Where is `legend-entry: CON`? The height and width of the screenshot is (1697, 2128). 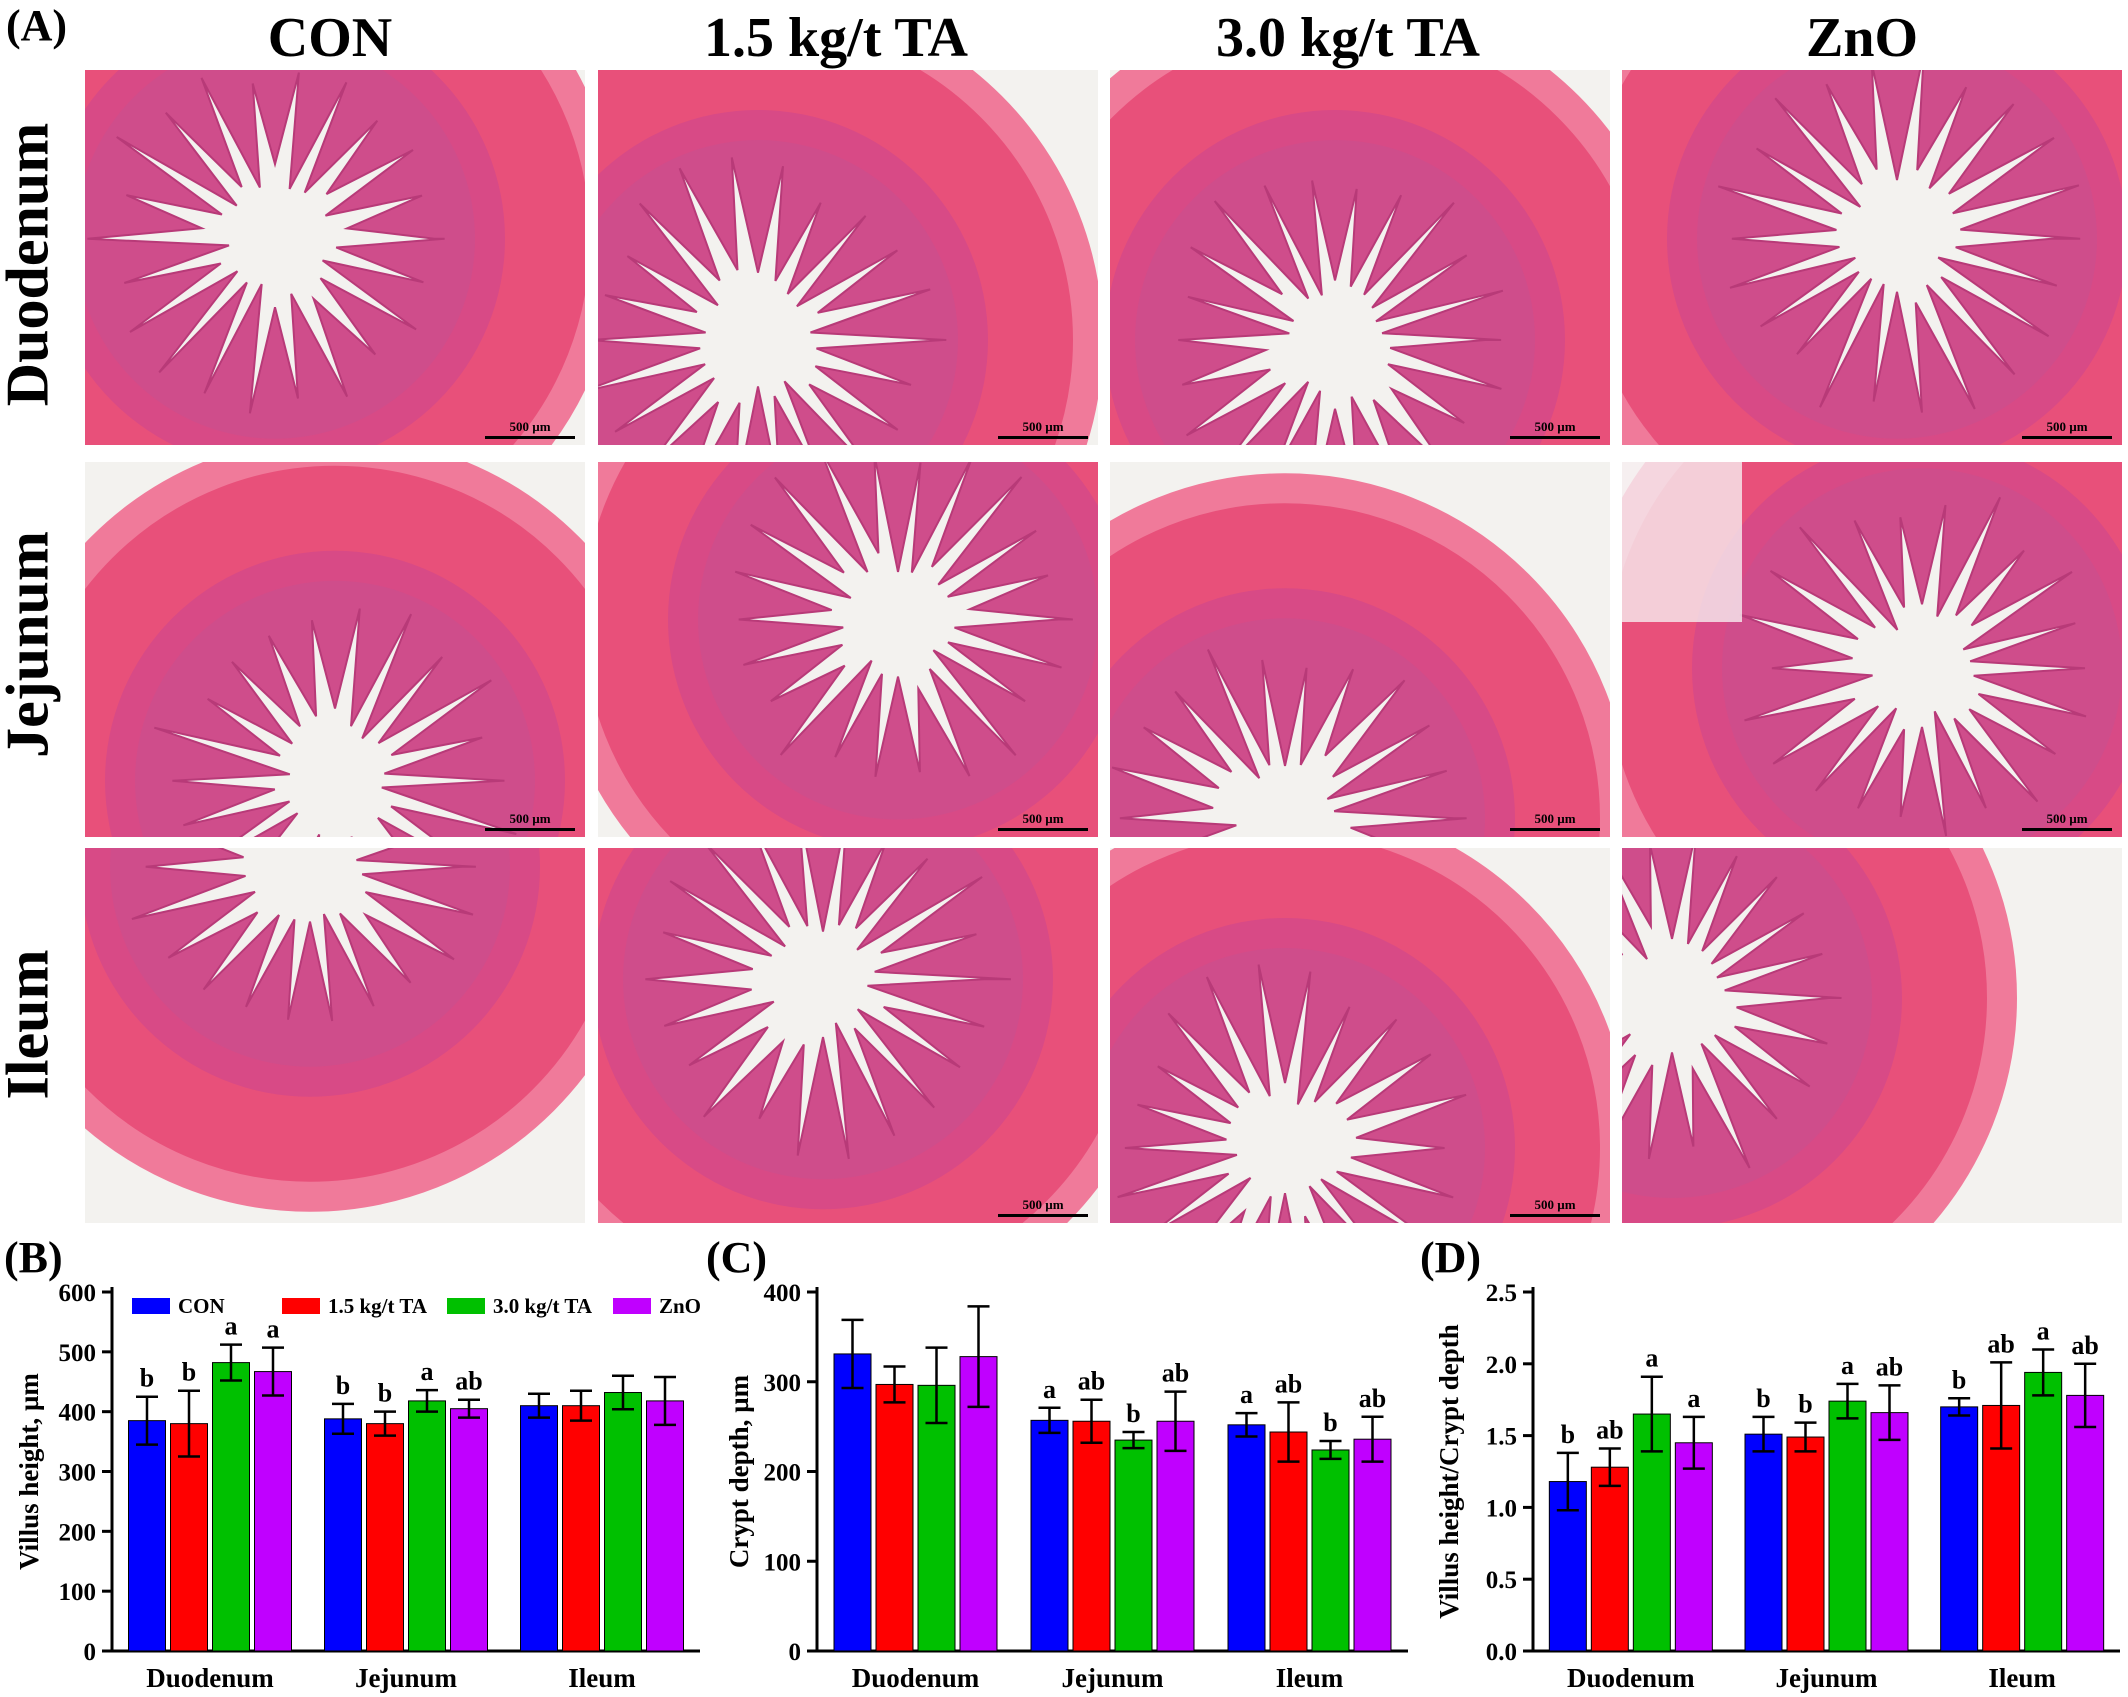 legend-entry: CON is located at coordinates (201, 1306).